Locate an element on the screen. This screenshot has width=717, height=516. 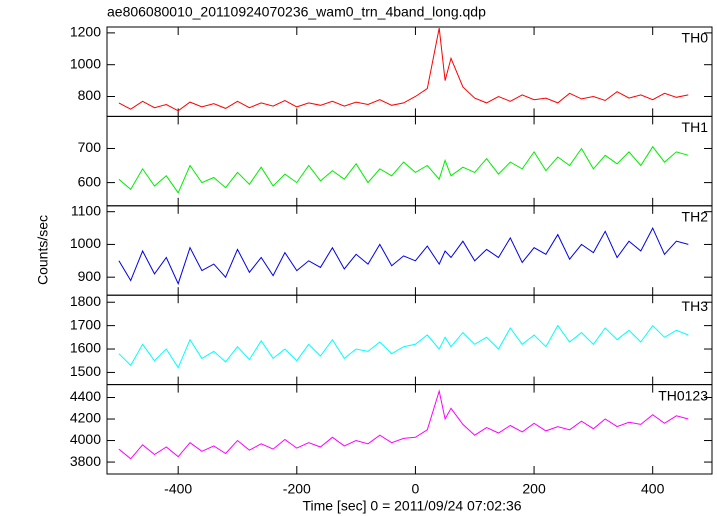
y-tick-label: 4400 is located at coordinates (85, 396).